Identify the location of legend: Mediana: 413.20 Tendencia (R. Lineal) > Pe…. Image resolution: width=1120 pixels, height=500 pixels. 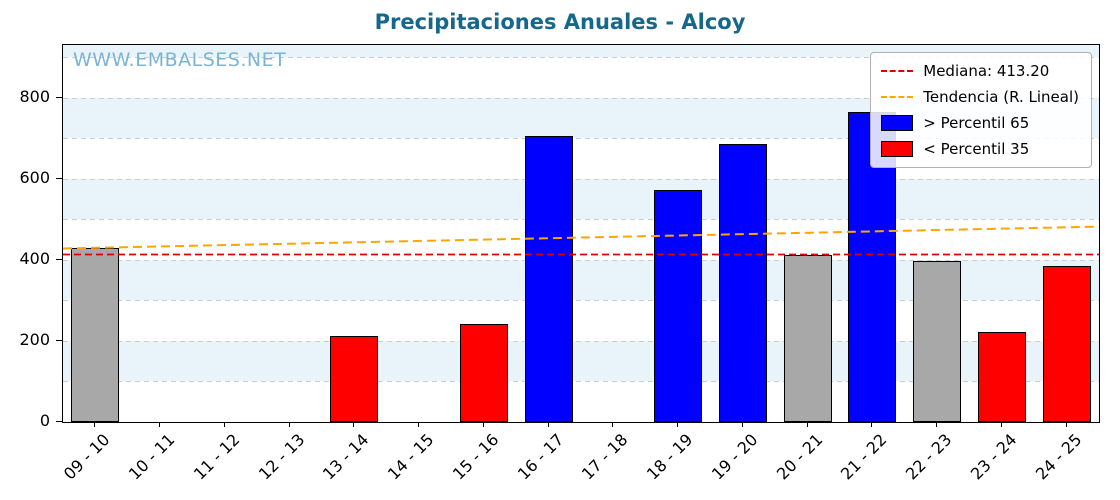
(981, 110).